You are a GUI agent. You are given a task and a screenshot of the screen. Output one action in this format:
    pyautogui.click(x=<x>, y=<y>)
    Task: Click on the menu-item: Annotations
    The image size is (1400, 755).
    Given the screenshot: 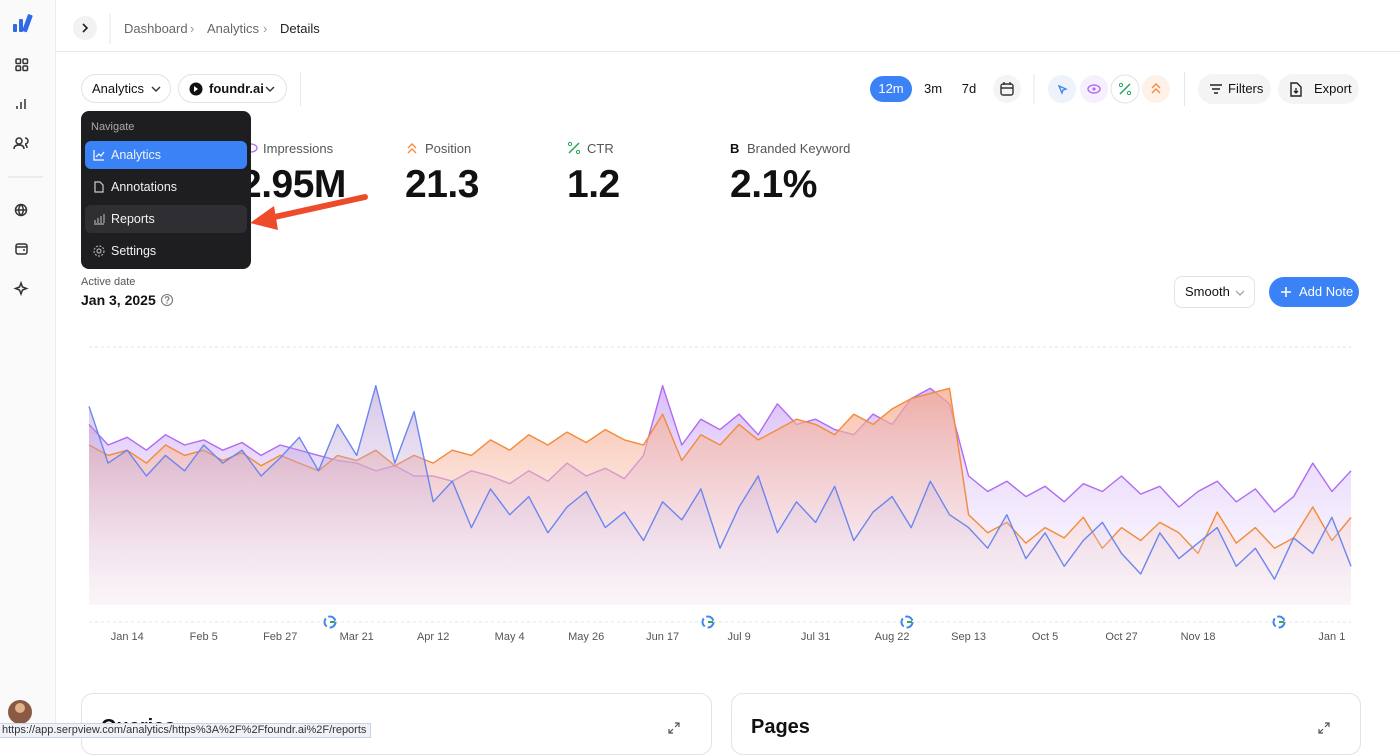 What is the action you would take?
    pyautogui.click(x=166, y=187)
    